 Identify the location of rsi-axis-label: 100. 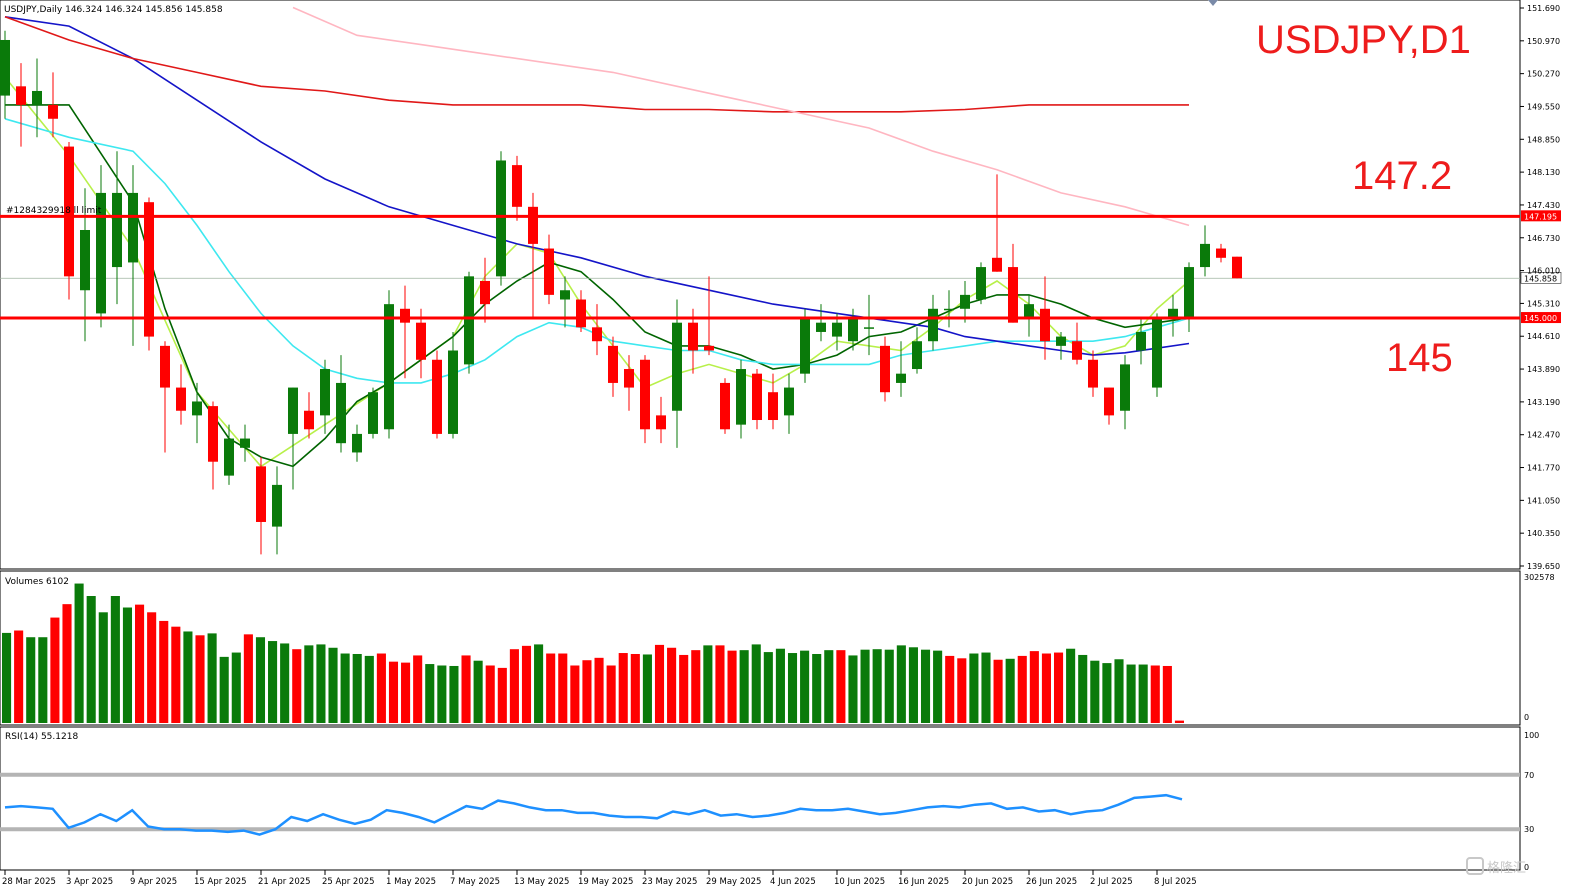
(1531, 735).